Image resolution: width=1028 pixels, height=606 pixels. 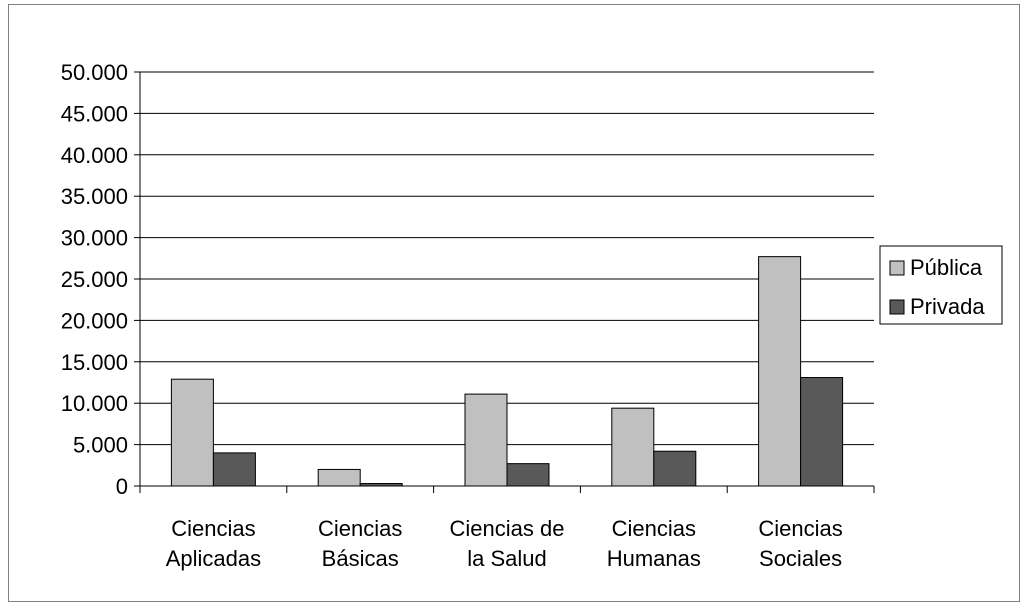 What do you see at coordinates (947, 306) in the screenshot?
I see `legend-label: Privada` at bounding box center [947, 306].